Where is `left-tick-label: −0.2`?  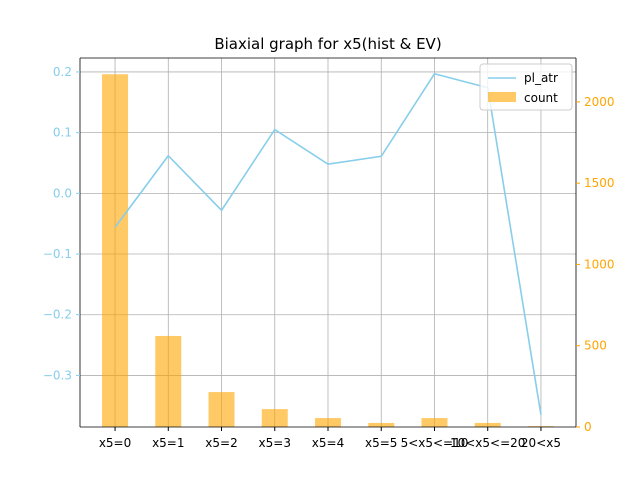
left-tick-label: −0.2 is located at coordinates (57, 315).